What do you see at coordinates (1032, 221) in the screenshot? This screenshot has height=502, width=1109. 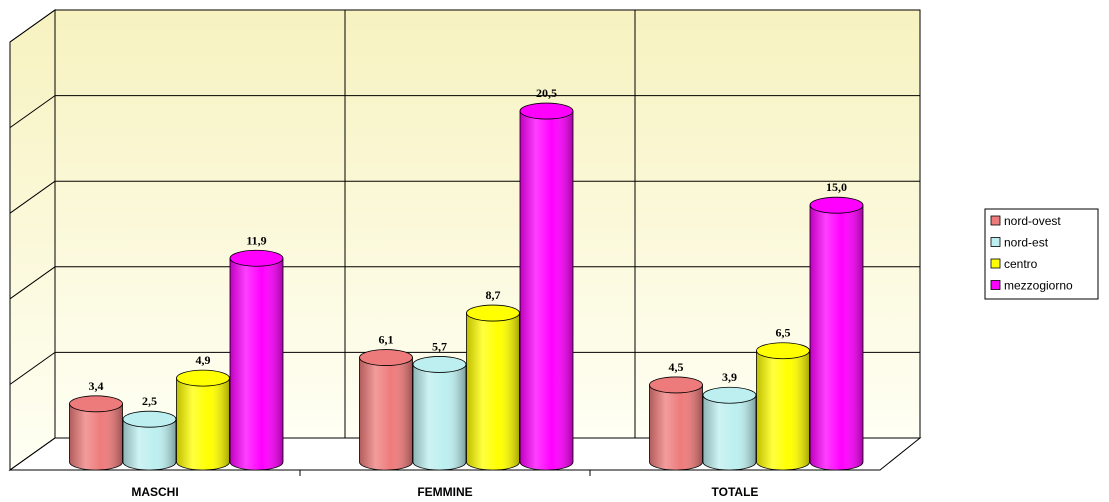 I see `legend-label: nord-ovest` at bounding box center [1032, 221].